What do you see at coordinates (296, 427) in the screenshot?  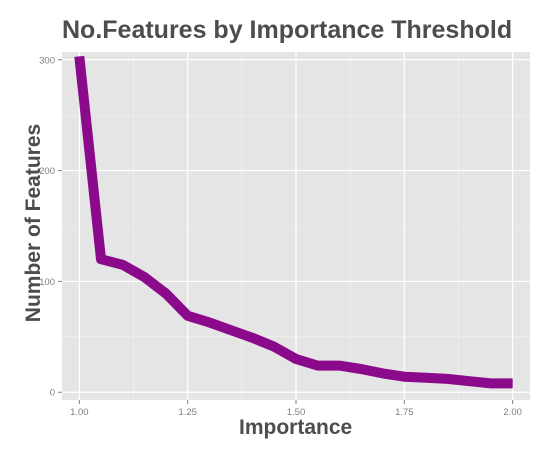 I see `x-axis-title: Importance` at bounding box center [296, 427].